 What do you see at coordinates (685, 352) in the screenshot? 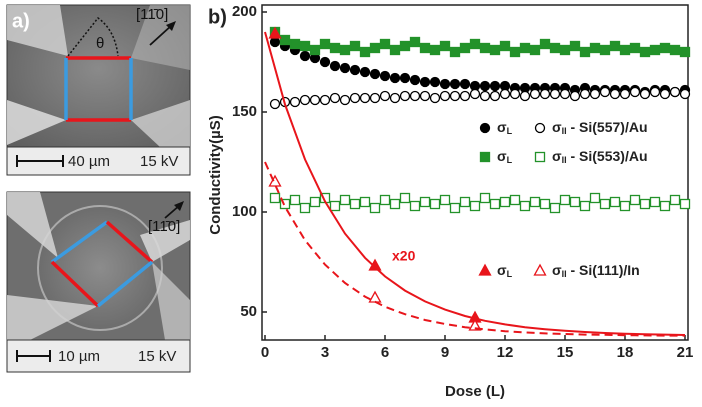
I see `x-tick-label: 21` at bounding box center [685, 352].